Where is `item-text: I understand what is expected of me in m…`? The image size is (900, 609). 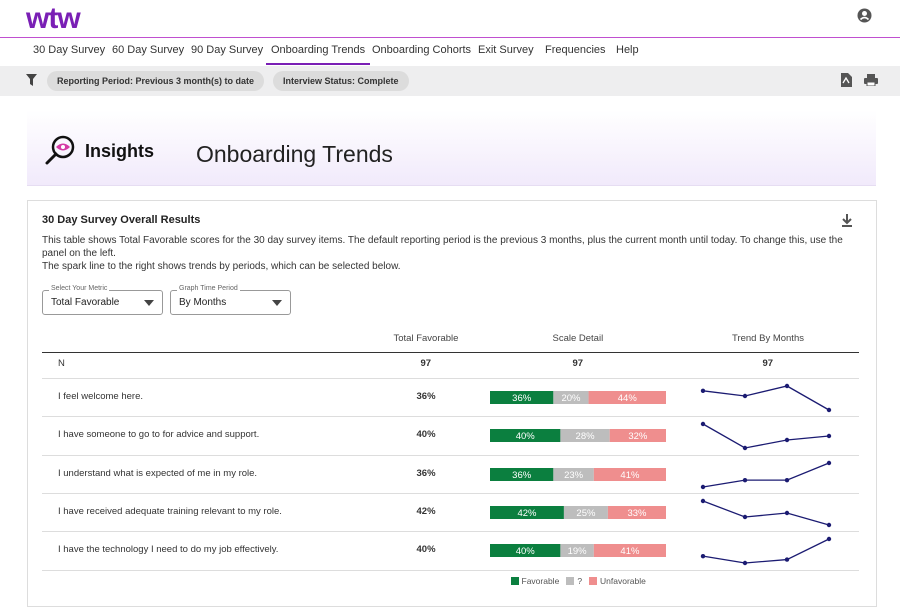 item-text: I understand what is expected of me in m… is located at coordinates (158, 473).